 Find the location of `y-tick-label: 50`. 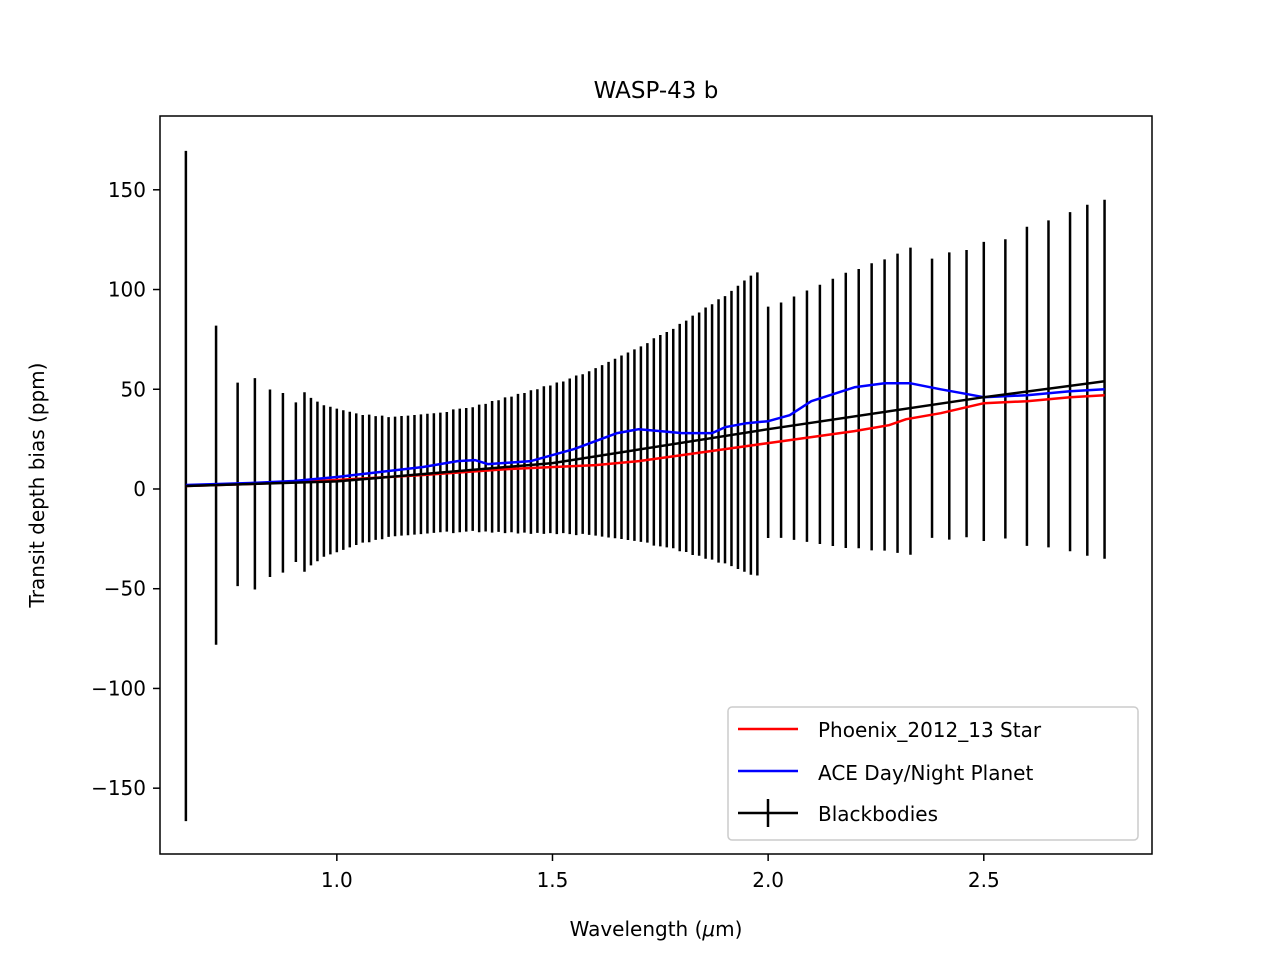

y-tick-label: 50 is located at coordinates (133, 389).